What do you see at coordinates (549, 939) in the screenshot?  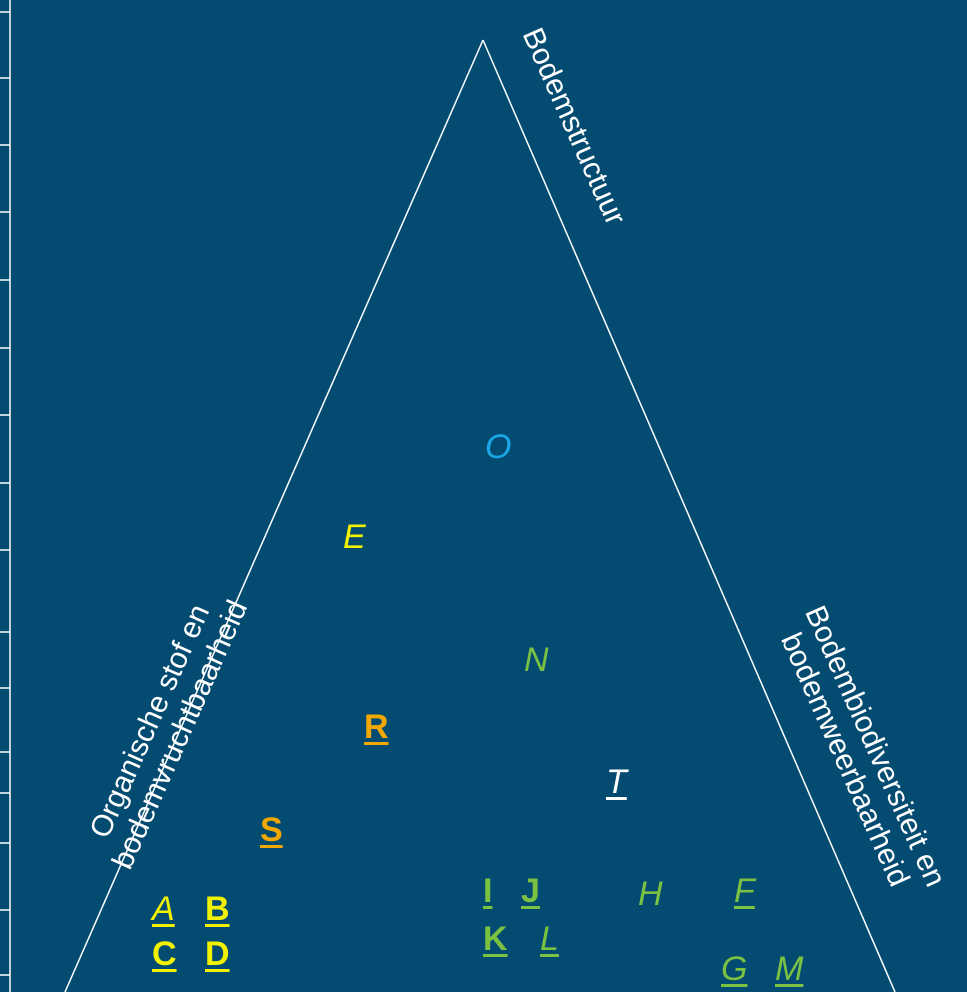 I see `marker-l: L` at bounding box center [549, 939].